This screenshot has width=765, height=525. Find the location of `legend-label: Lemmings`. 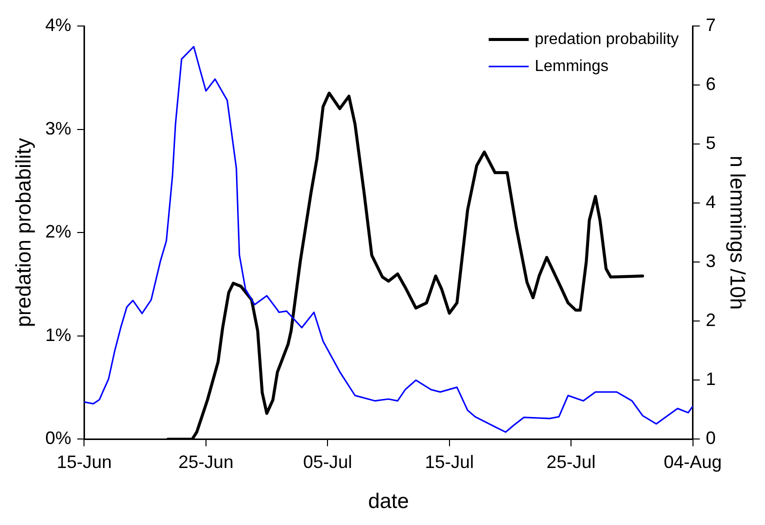

legend-label: Lemmings is located at coordinates (571, 66).